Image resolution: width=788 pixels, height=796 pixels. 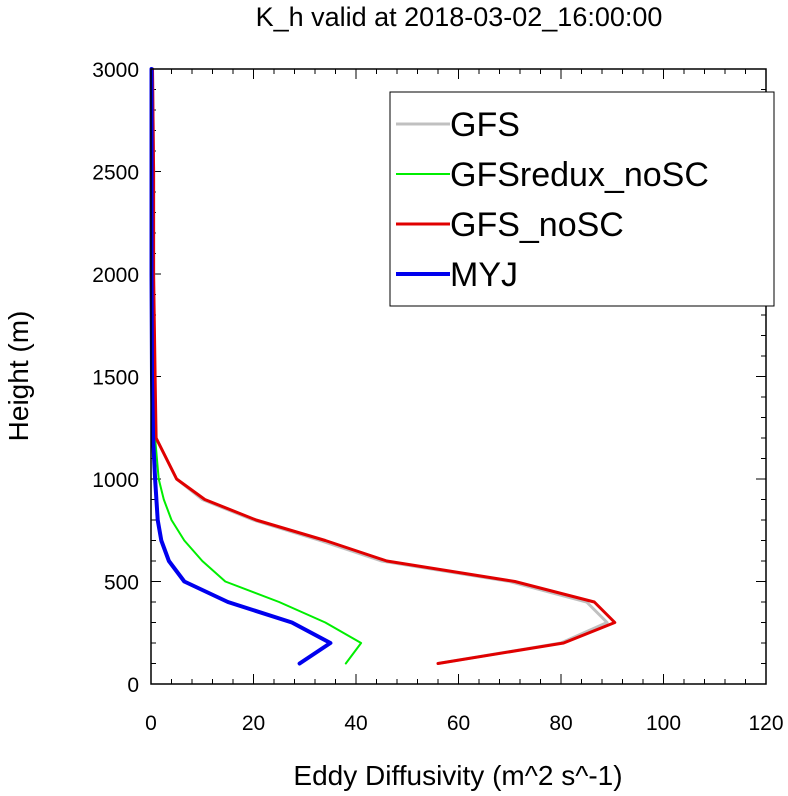 What do you see at coordinates (459, 17) in the screenshot?
I see `chart-title: K_h valid at 2018-03-02_16:00:00` at bounding box center [459, 17].